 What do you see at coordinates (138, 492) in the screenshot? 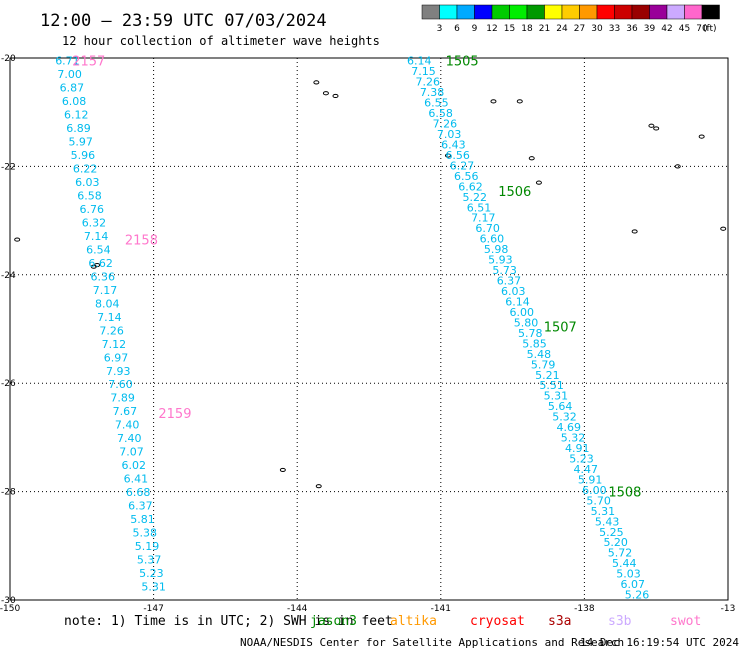
I see `wave-height-label: 6.68` at bounding box center [138, 492].